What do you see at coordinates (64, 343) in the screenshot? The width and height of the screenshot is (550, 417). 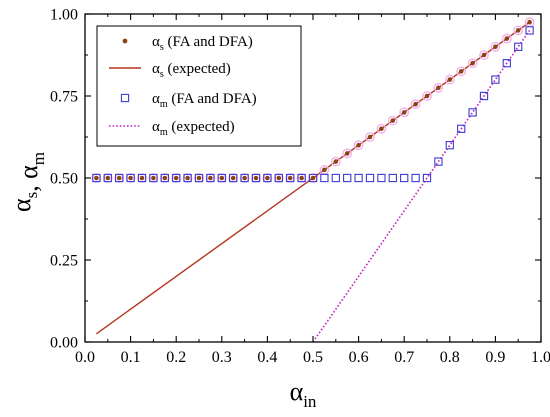 I see `y-tick-label: 0.00` at bounding box center [64, 343].